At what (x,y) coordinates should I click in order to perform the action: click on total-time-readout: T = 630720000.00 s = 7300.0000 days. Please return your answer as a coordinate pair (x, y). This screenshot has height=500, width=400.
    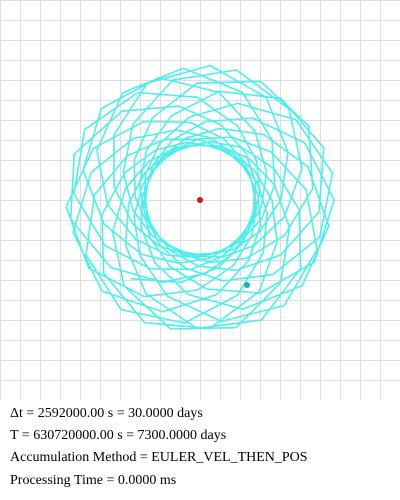
    Looking at the image, I should click on (118, 435).